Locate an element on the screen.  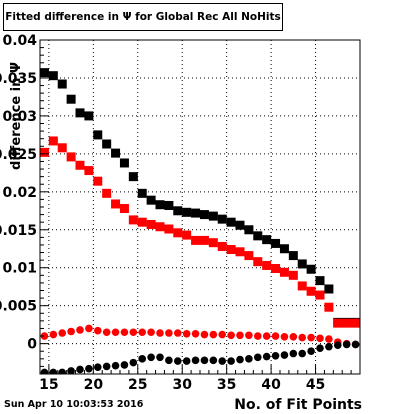
x-tick-label: 45 is located at coordinates (315, 385).